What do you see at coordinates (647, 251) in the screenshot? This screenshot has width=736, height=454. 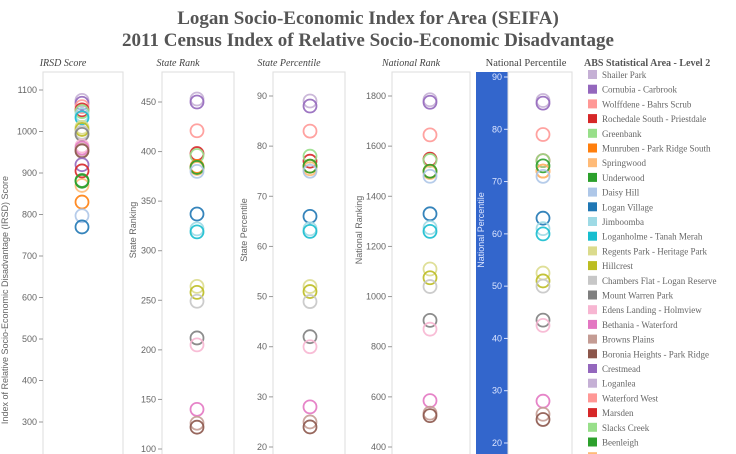 I see `legend-item: Regents Park - Heritage Park` at bounding box center [647, 251].